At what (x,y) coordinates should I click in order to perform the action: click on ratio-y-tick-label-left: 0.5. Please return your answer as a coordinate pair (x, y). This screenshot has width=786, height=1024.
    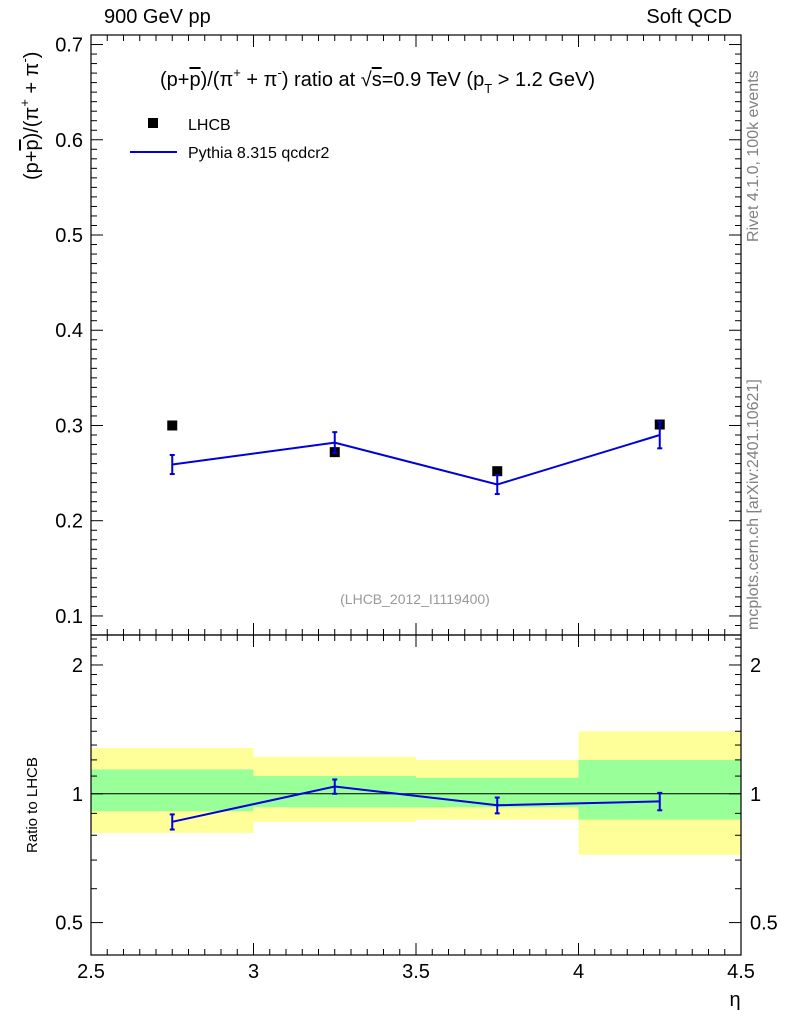
    Looking at the image, I should click on (69, 924).